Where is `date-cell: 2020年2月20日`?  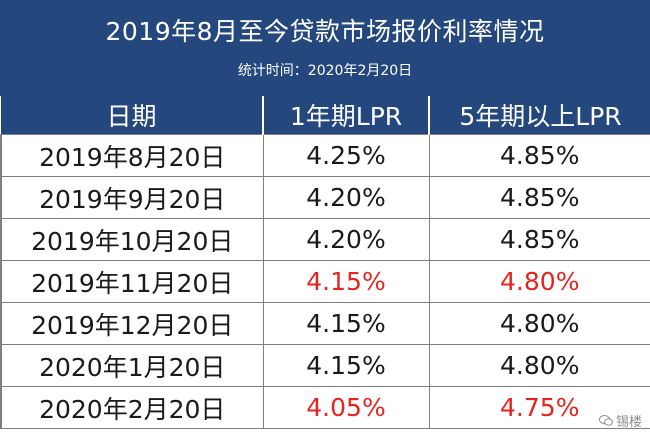 date-cell: 2020年2月20日 is located at coordinates (132, 407).